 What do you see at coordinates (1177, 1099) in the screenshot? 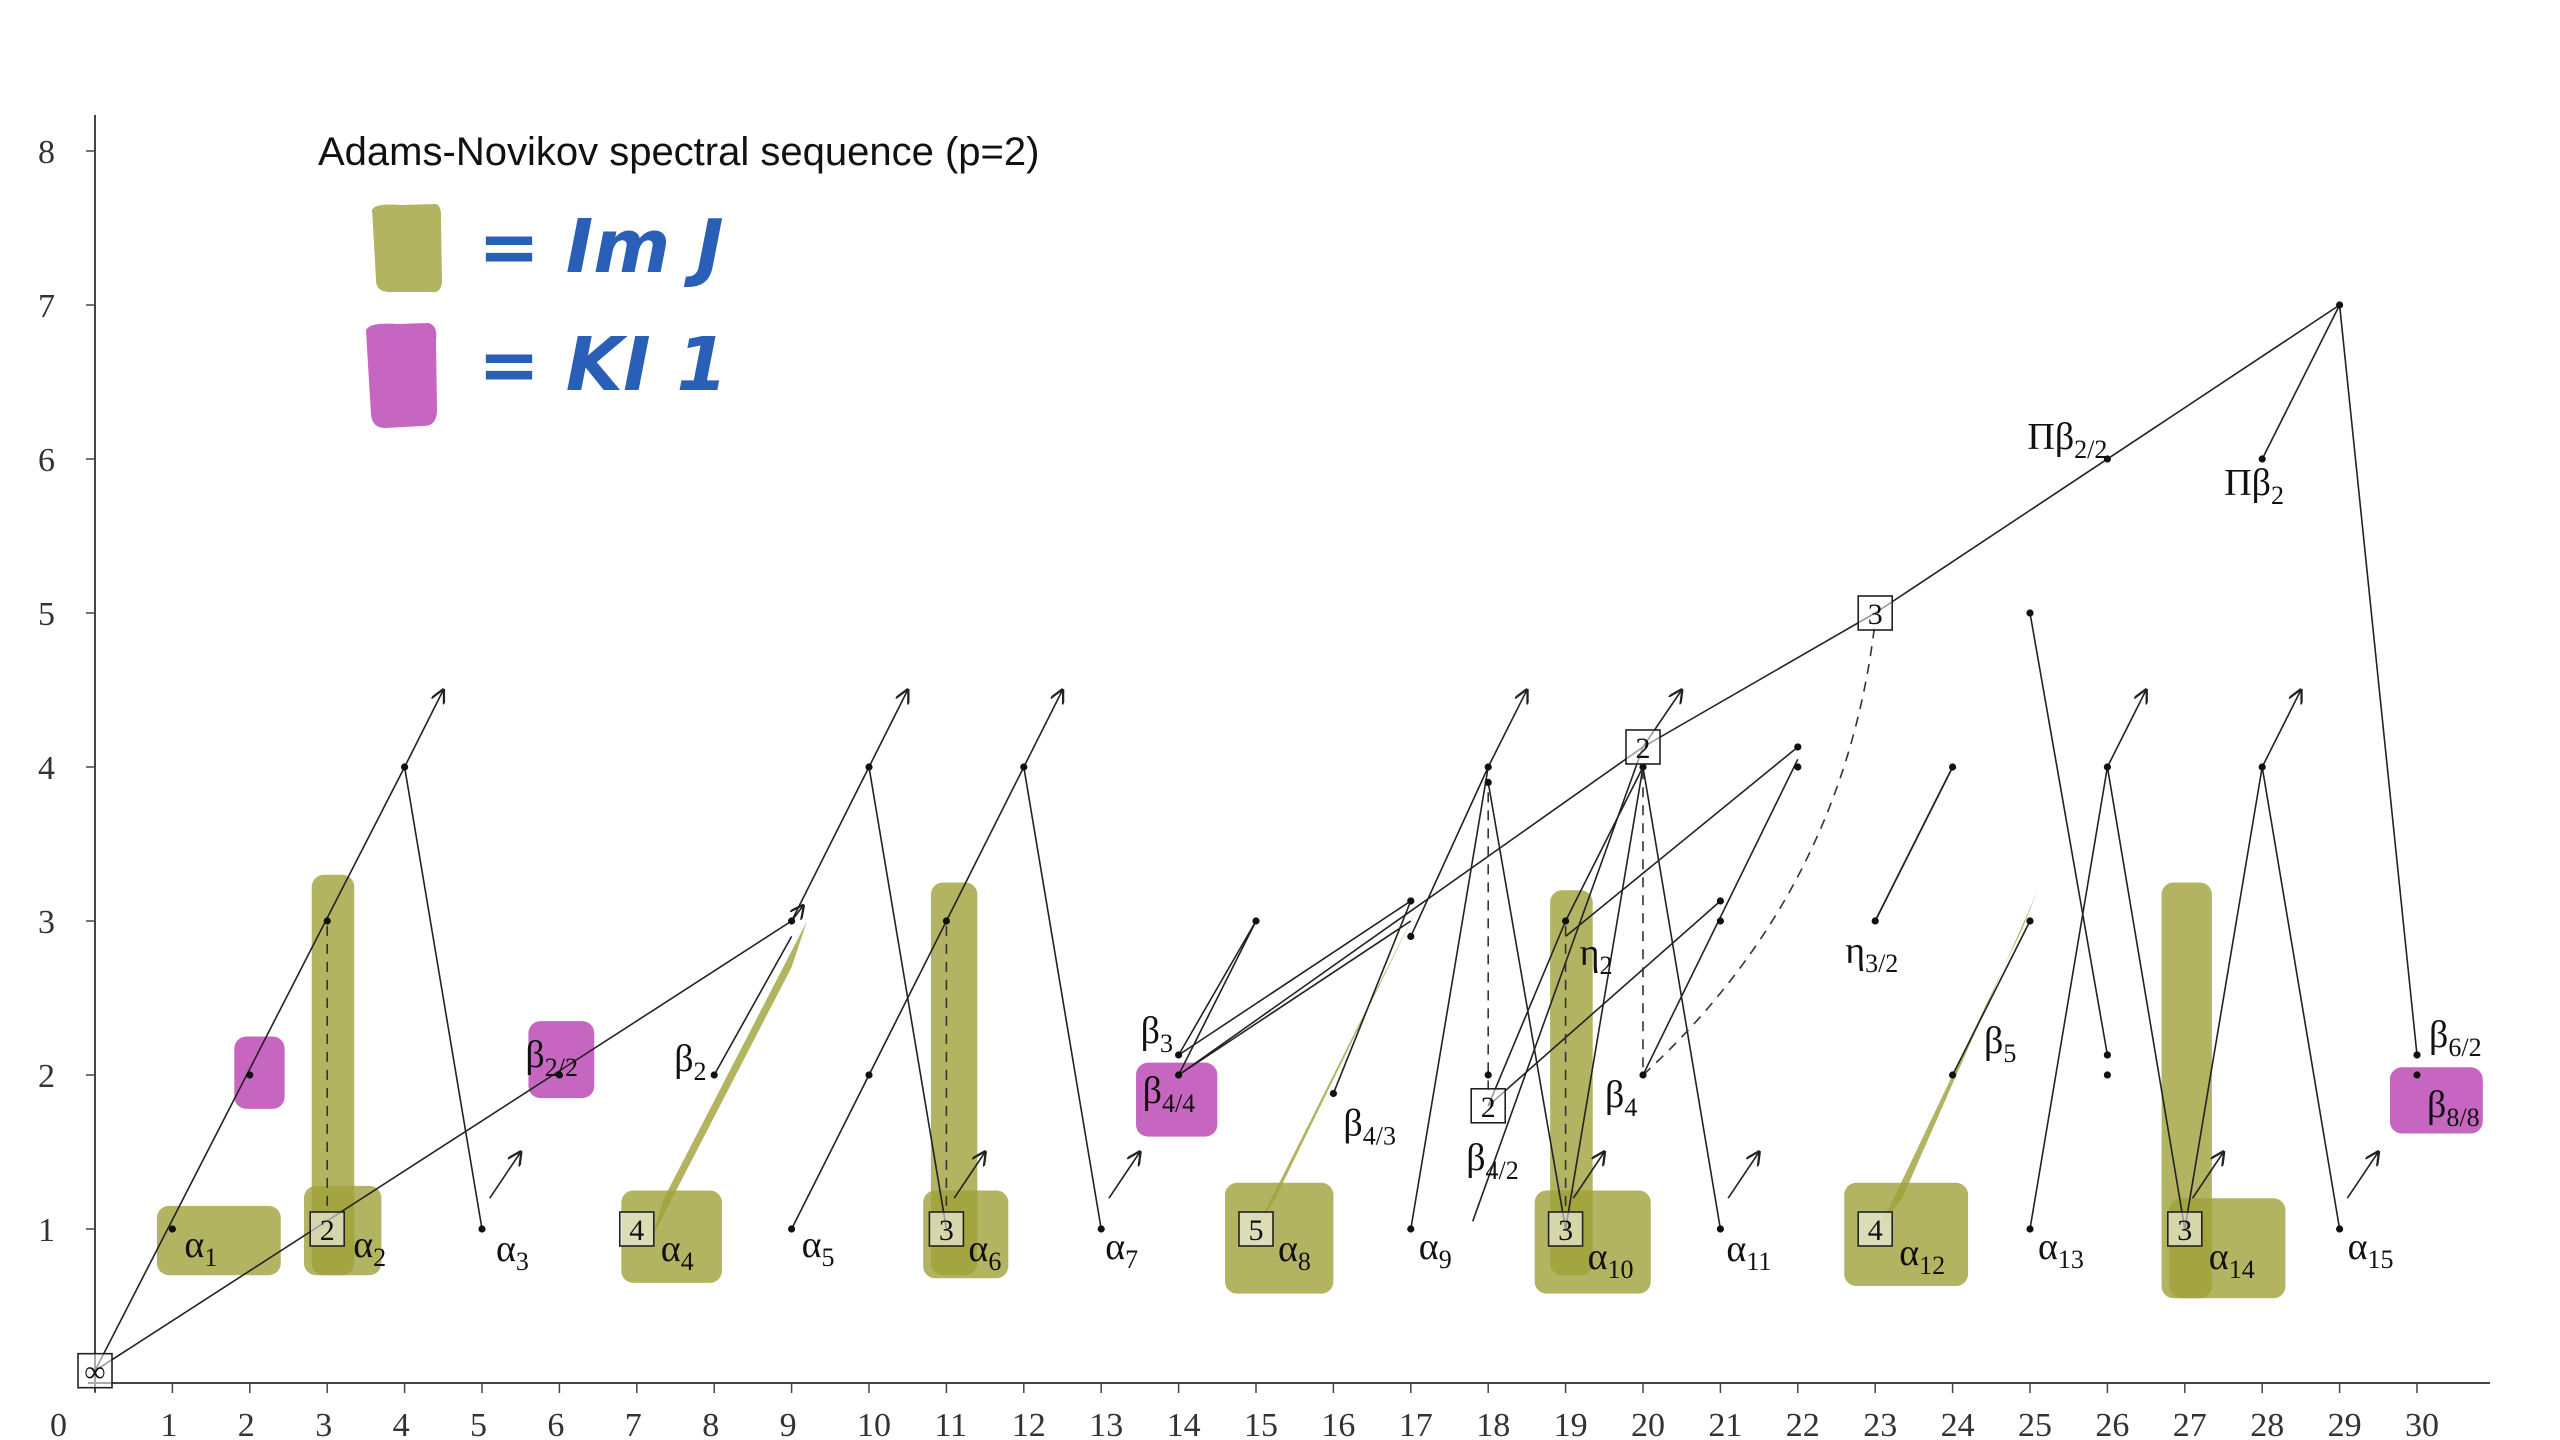
I see `ki1-beta44` at bounding box center [1177, 1099].